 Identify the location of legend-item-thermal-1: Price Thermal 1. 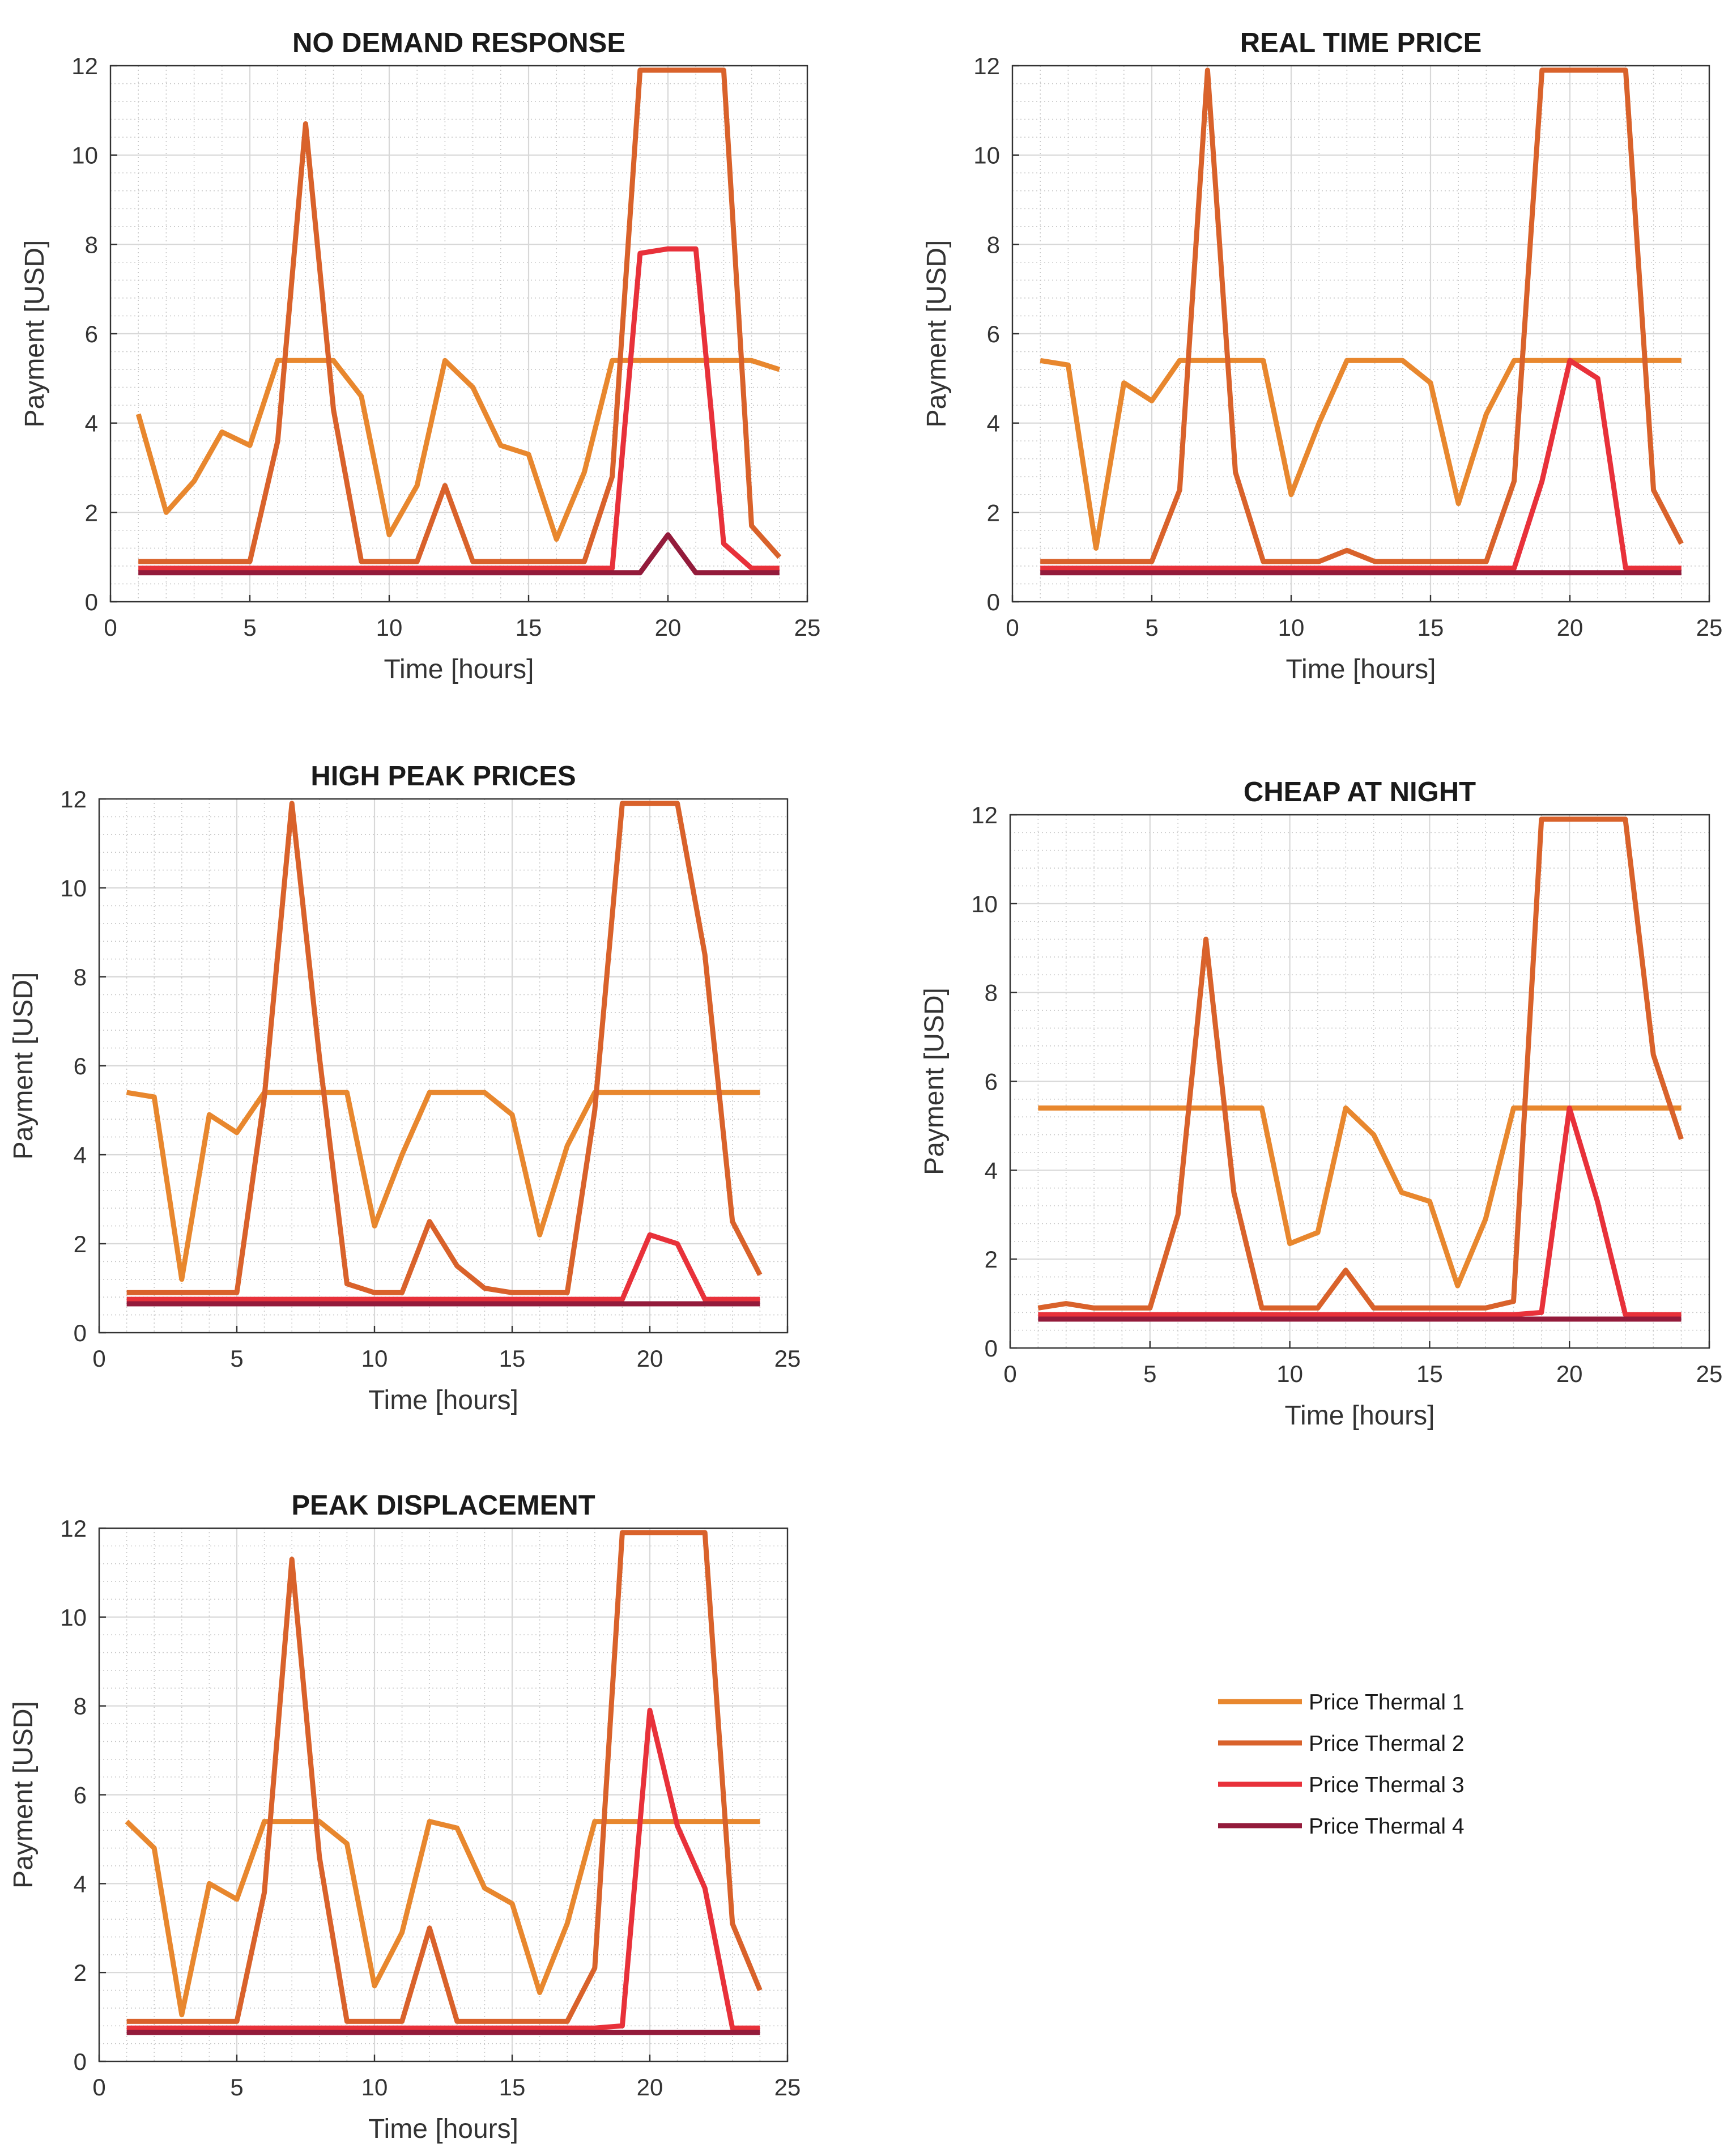
(1341, 1703).